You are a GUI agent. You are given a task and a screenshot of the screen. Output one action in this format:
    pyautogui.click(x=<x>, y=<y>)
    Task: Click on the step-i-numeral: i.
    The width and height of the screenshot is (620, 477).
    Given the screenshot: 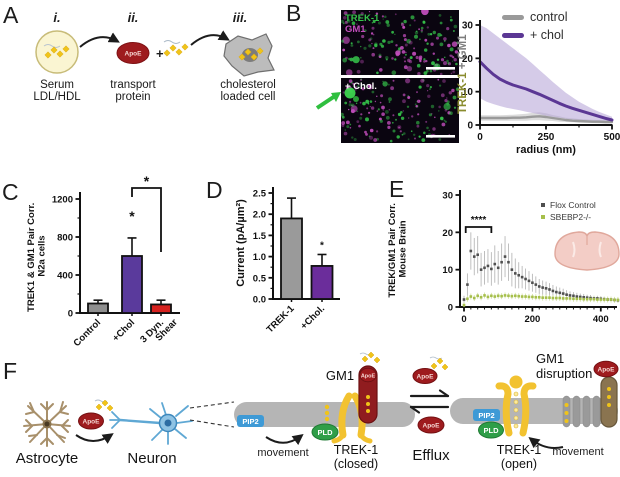 What is the action you would take?
    pyautogui.click(x=56, y=17)
    